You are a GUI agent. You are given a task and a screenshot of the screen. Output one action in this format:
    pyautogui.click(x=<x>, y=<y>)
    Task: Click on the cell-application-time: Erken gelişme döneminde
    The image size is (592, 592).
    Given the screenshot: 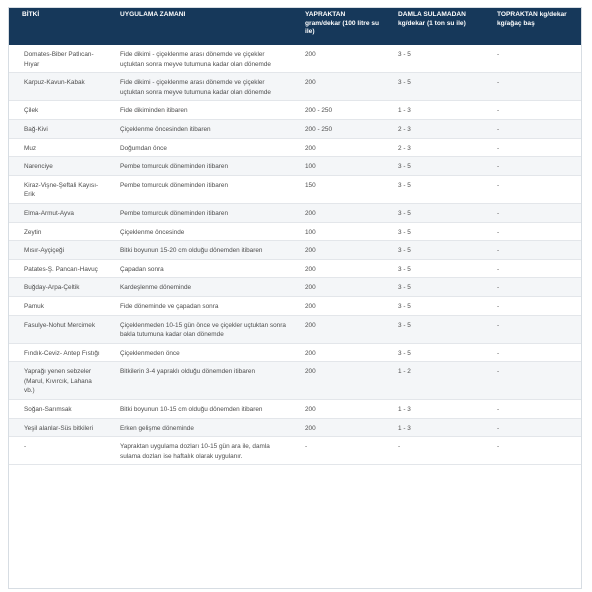 What is the action you would take?
    pyautogui.click(x=199, y=428)
    